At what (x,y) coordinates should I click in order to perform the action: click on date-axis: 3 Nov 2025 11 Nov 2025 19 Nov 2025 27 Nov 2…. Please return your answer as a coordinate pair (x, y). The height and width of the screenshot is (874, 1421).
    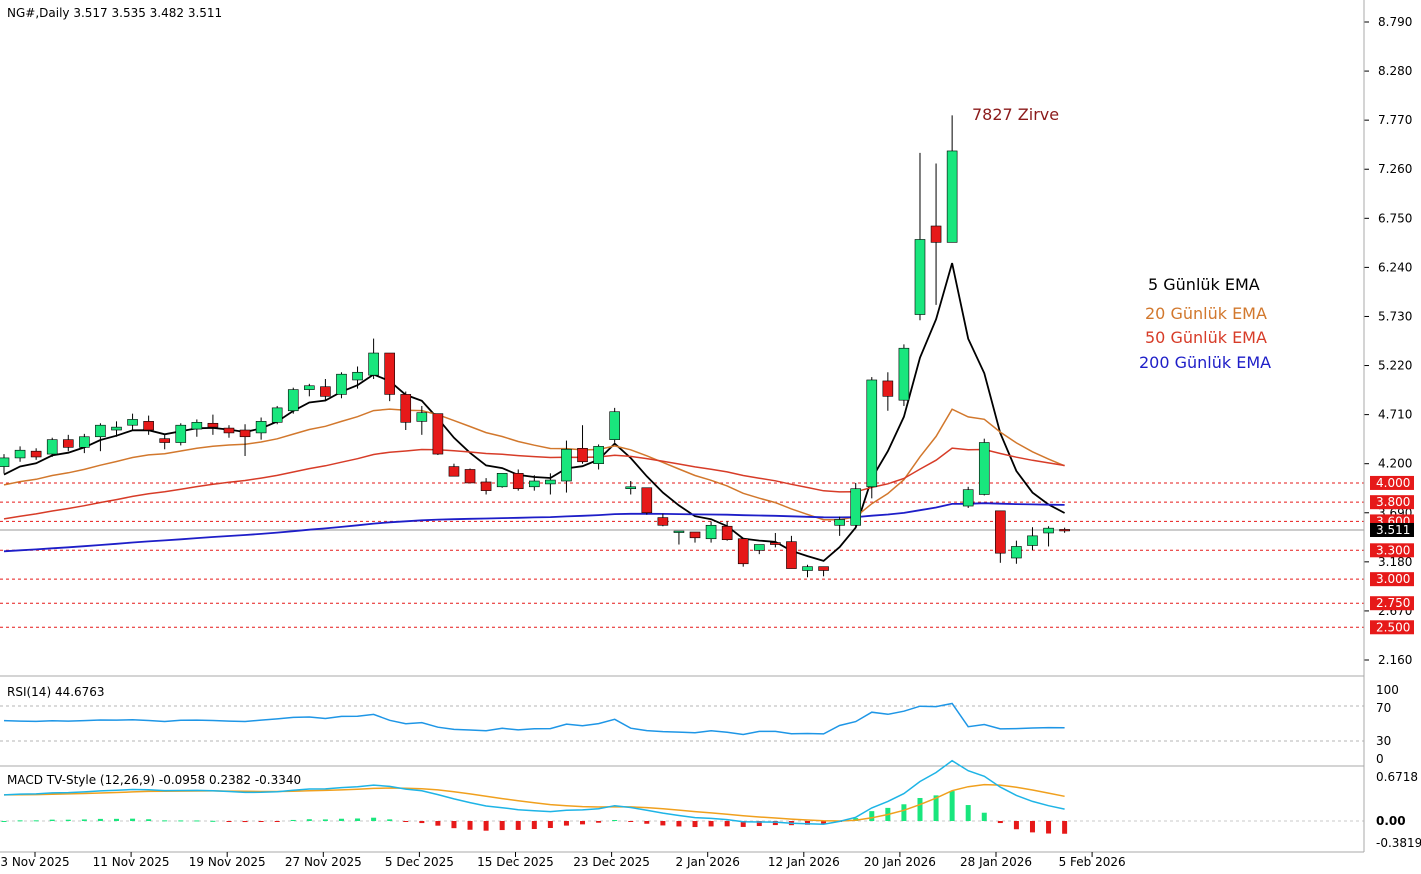
    Looking at the image, I should click on (563, 860).